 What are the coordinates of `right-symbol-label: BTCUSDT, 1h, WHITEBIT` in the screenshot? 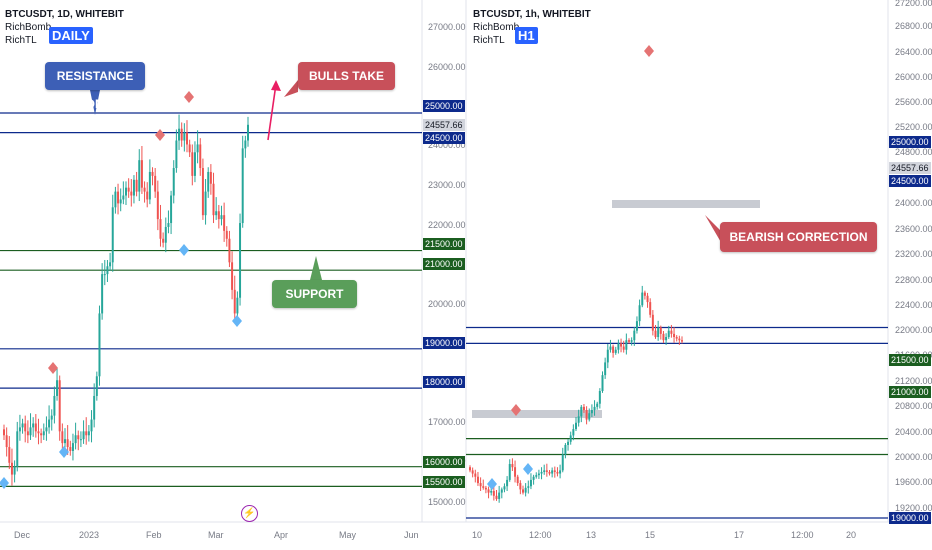 It's located at (532, 14).